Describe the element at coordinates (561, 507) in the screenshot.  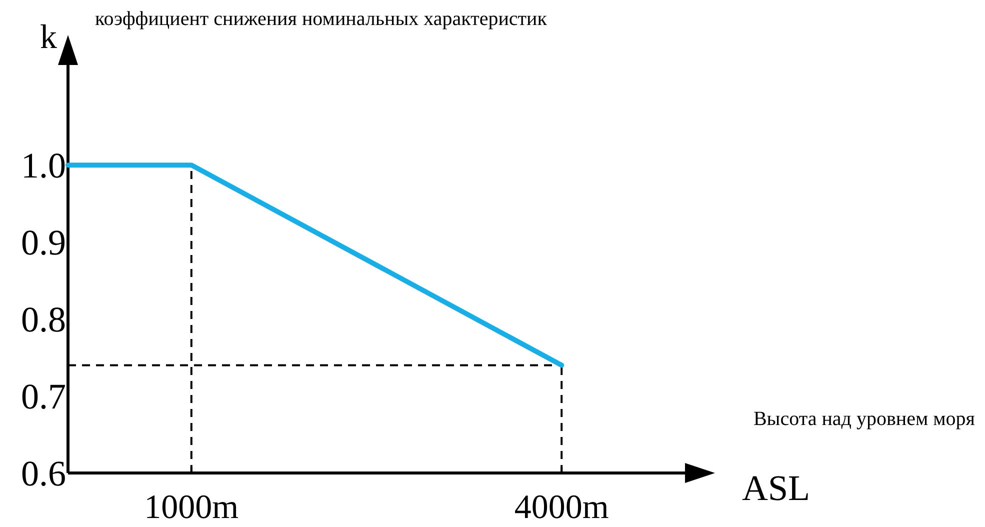
I see `x-tick-label: 4000m` at that location.